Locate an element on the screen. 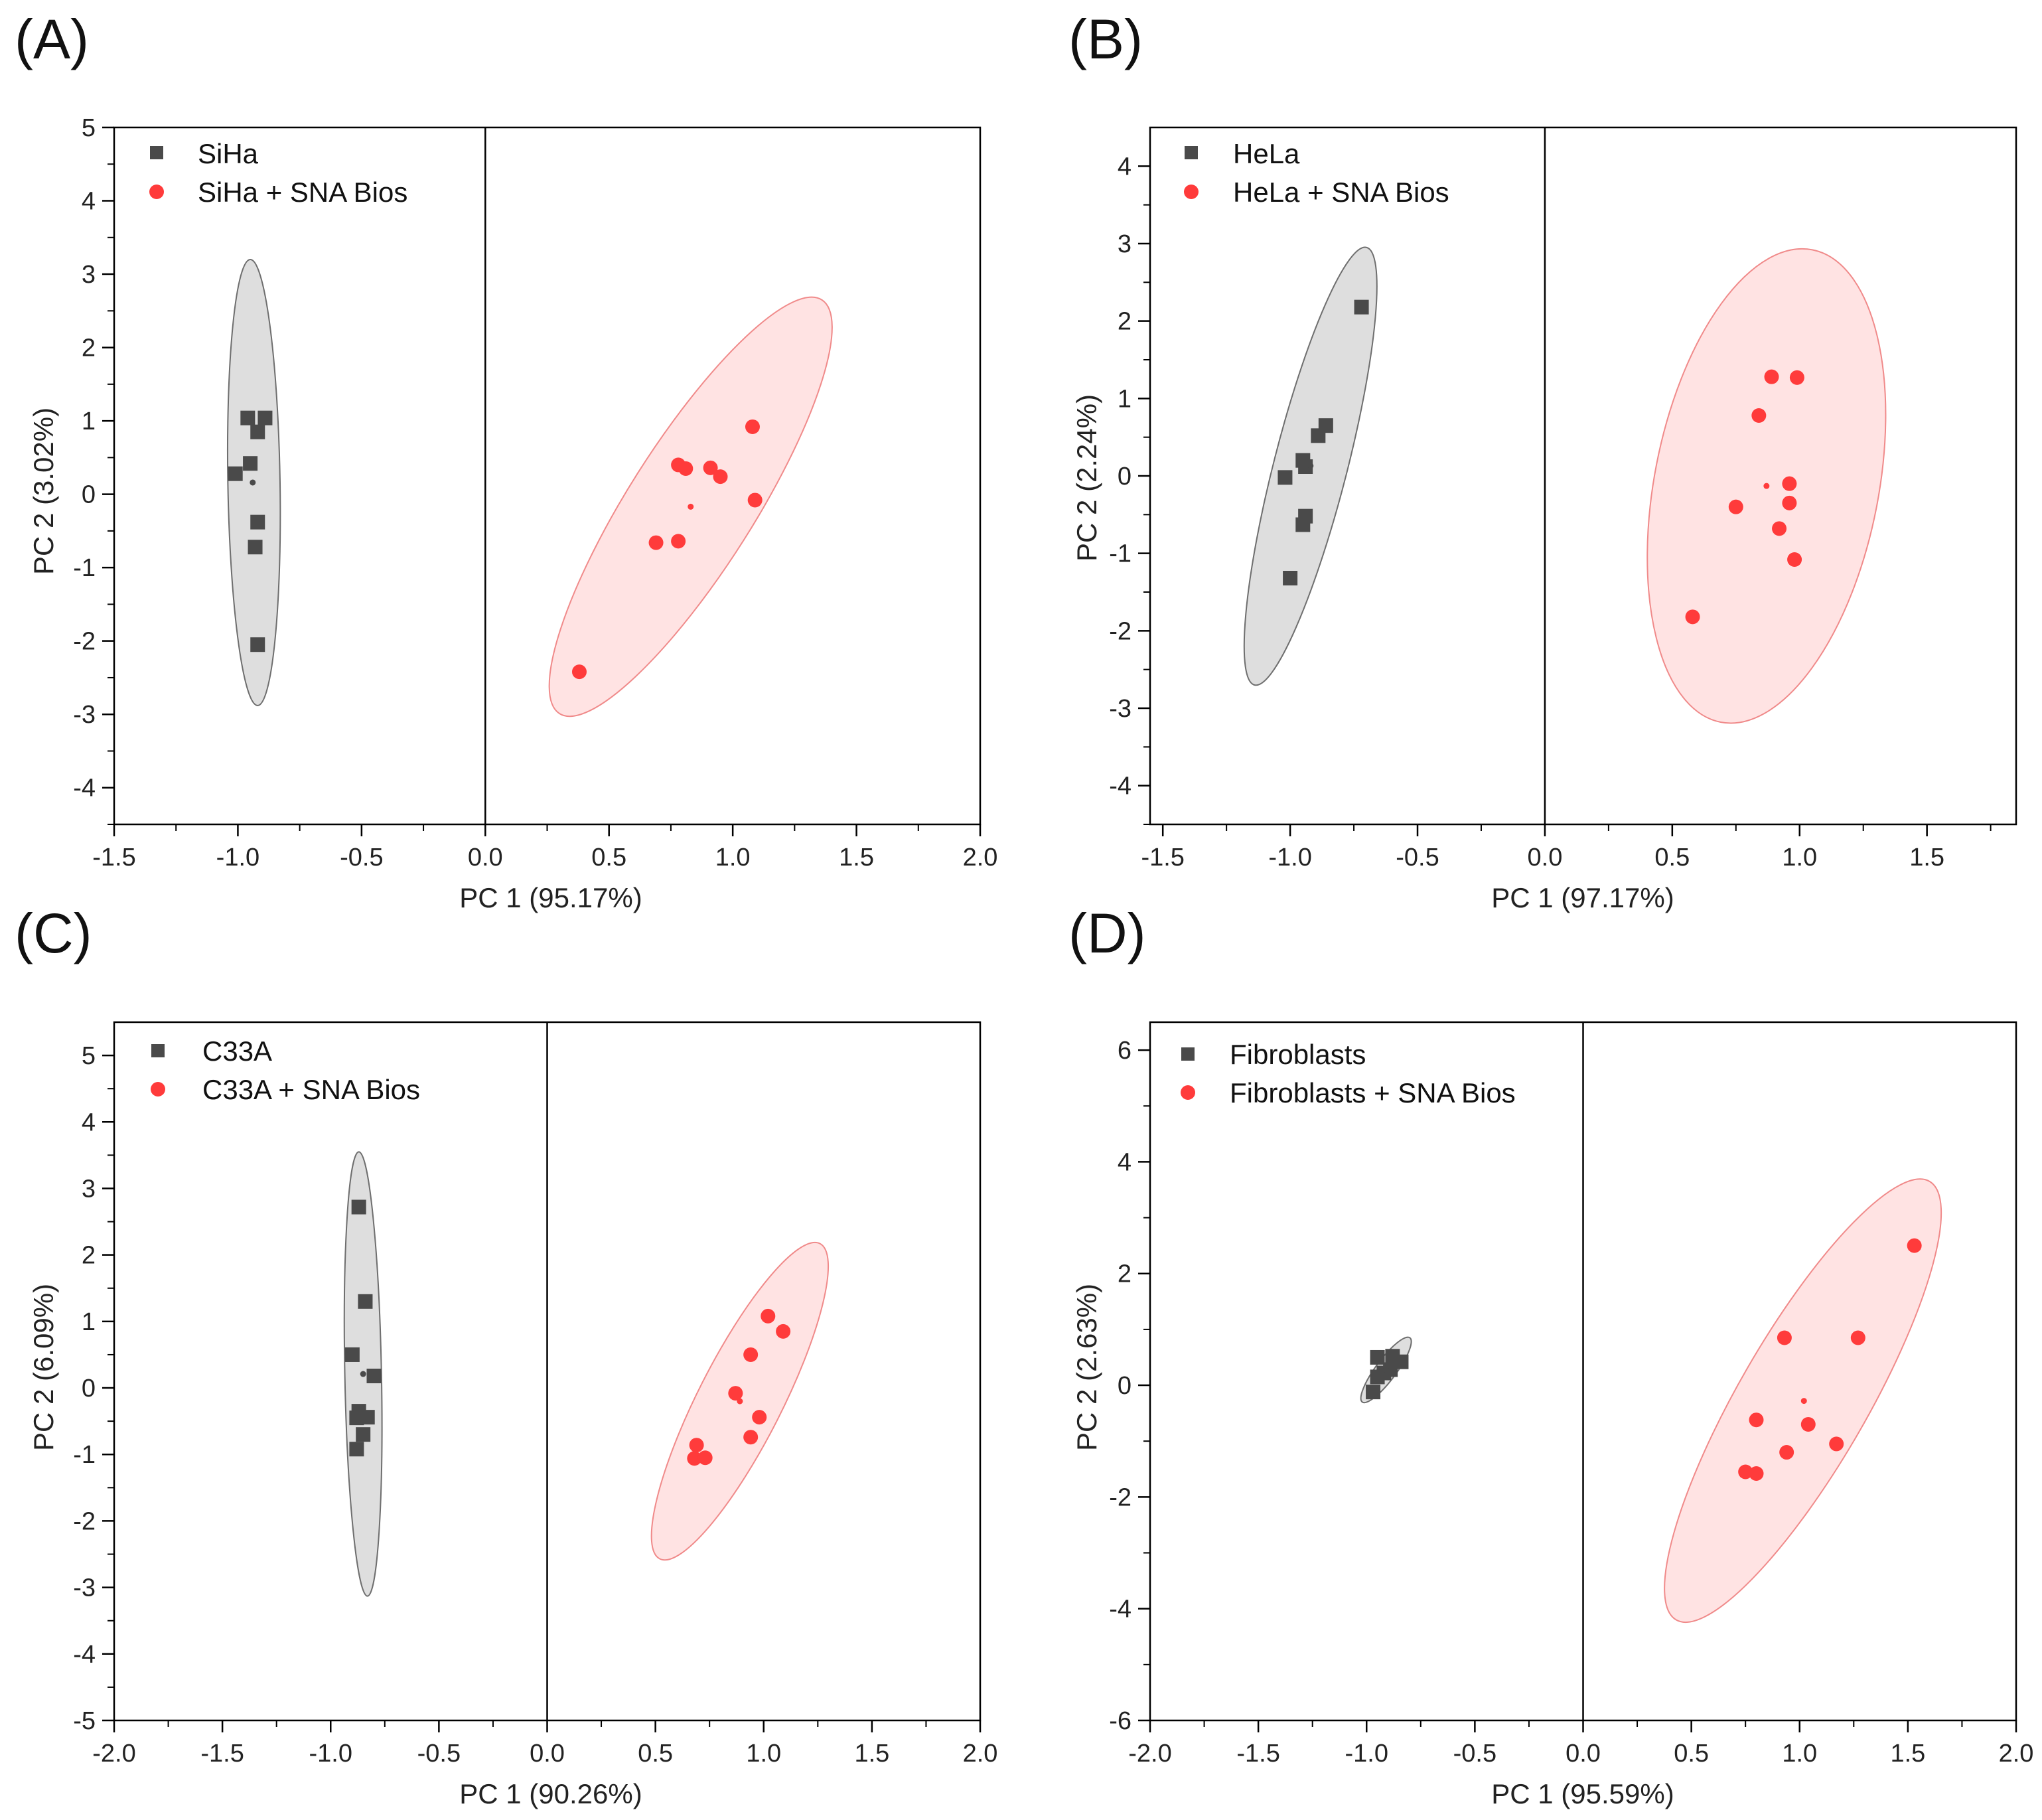  x-tick-label: -1.5 is located at coordinates (222, 1754).